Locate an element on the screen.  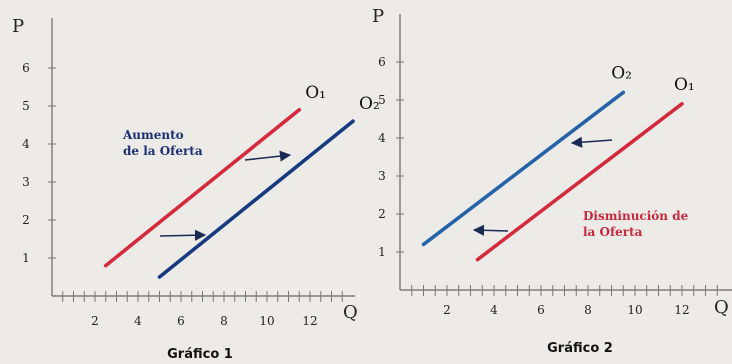
annotation-line: de la Oferta is located at coordinates (163, 151).